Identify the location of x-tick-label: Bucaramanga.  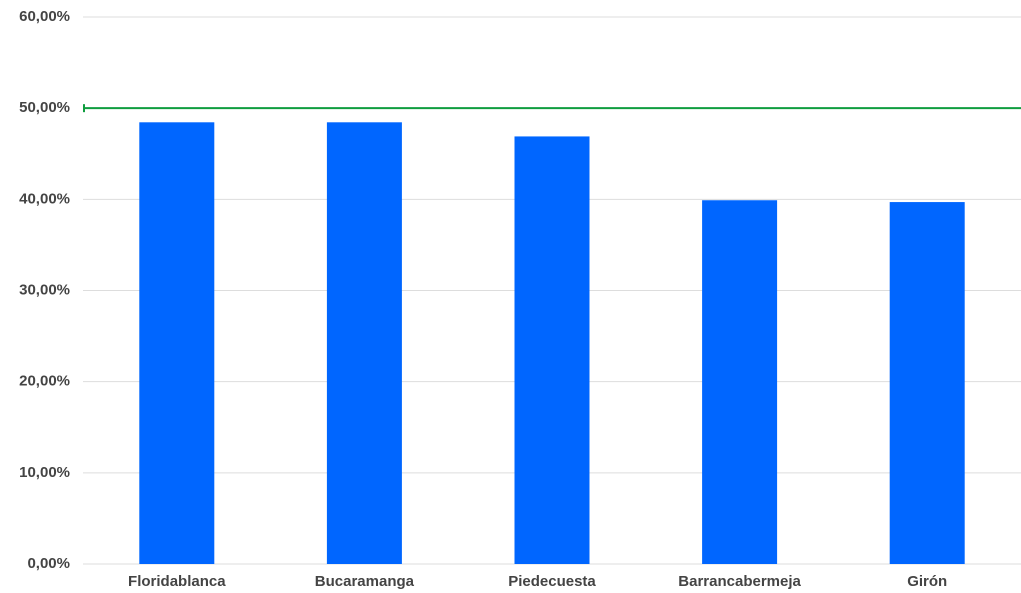
(365, 581).